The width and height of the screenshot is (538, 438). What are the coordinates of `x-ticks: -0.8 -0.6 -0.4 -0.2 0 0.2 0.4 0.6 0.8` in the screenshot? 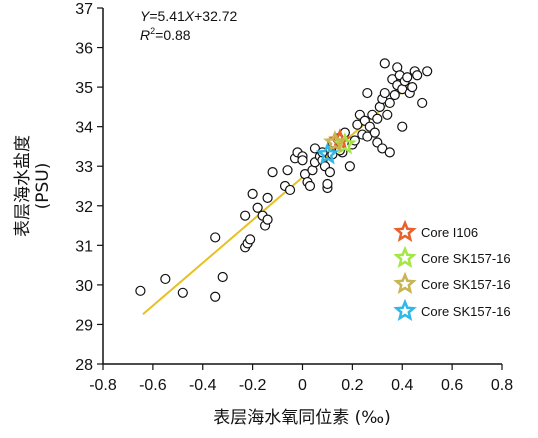 It's located at (301, 379).